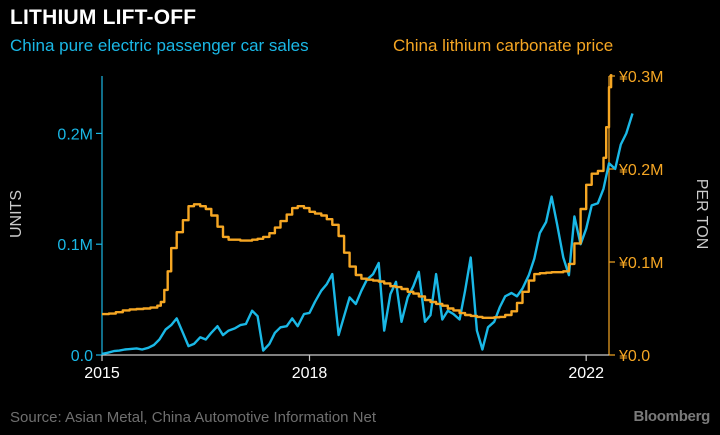 This screenshot has width=720, height=435. What do you see at coordinates (503, 45) in the screenshot?
I see `legend-lithium-price: China lithium carbonate price` at bounding box center [503, 45].